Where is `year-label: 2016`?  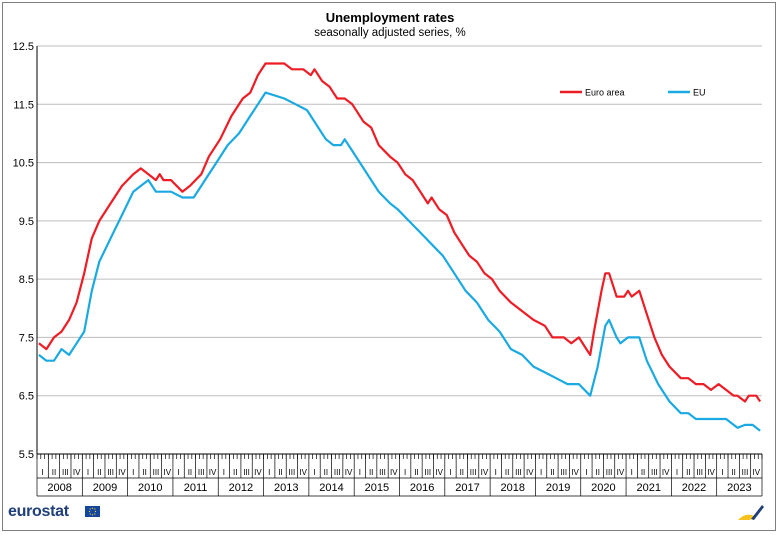
year-label: 2016 is located at coordinates (422, 488).